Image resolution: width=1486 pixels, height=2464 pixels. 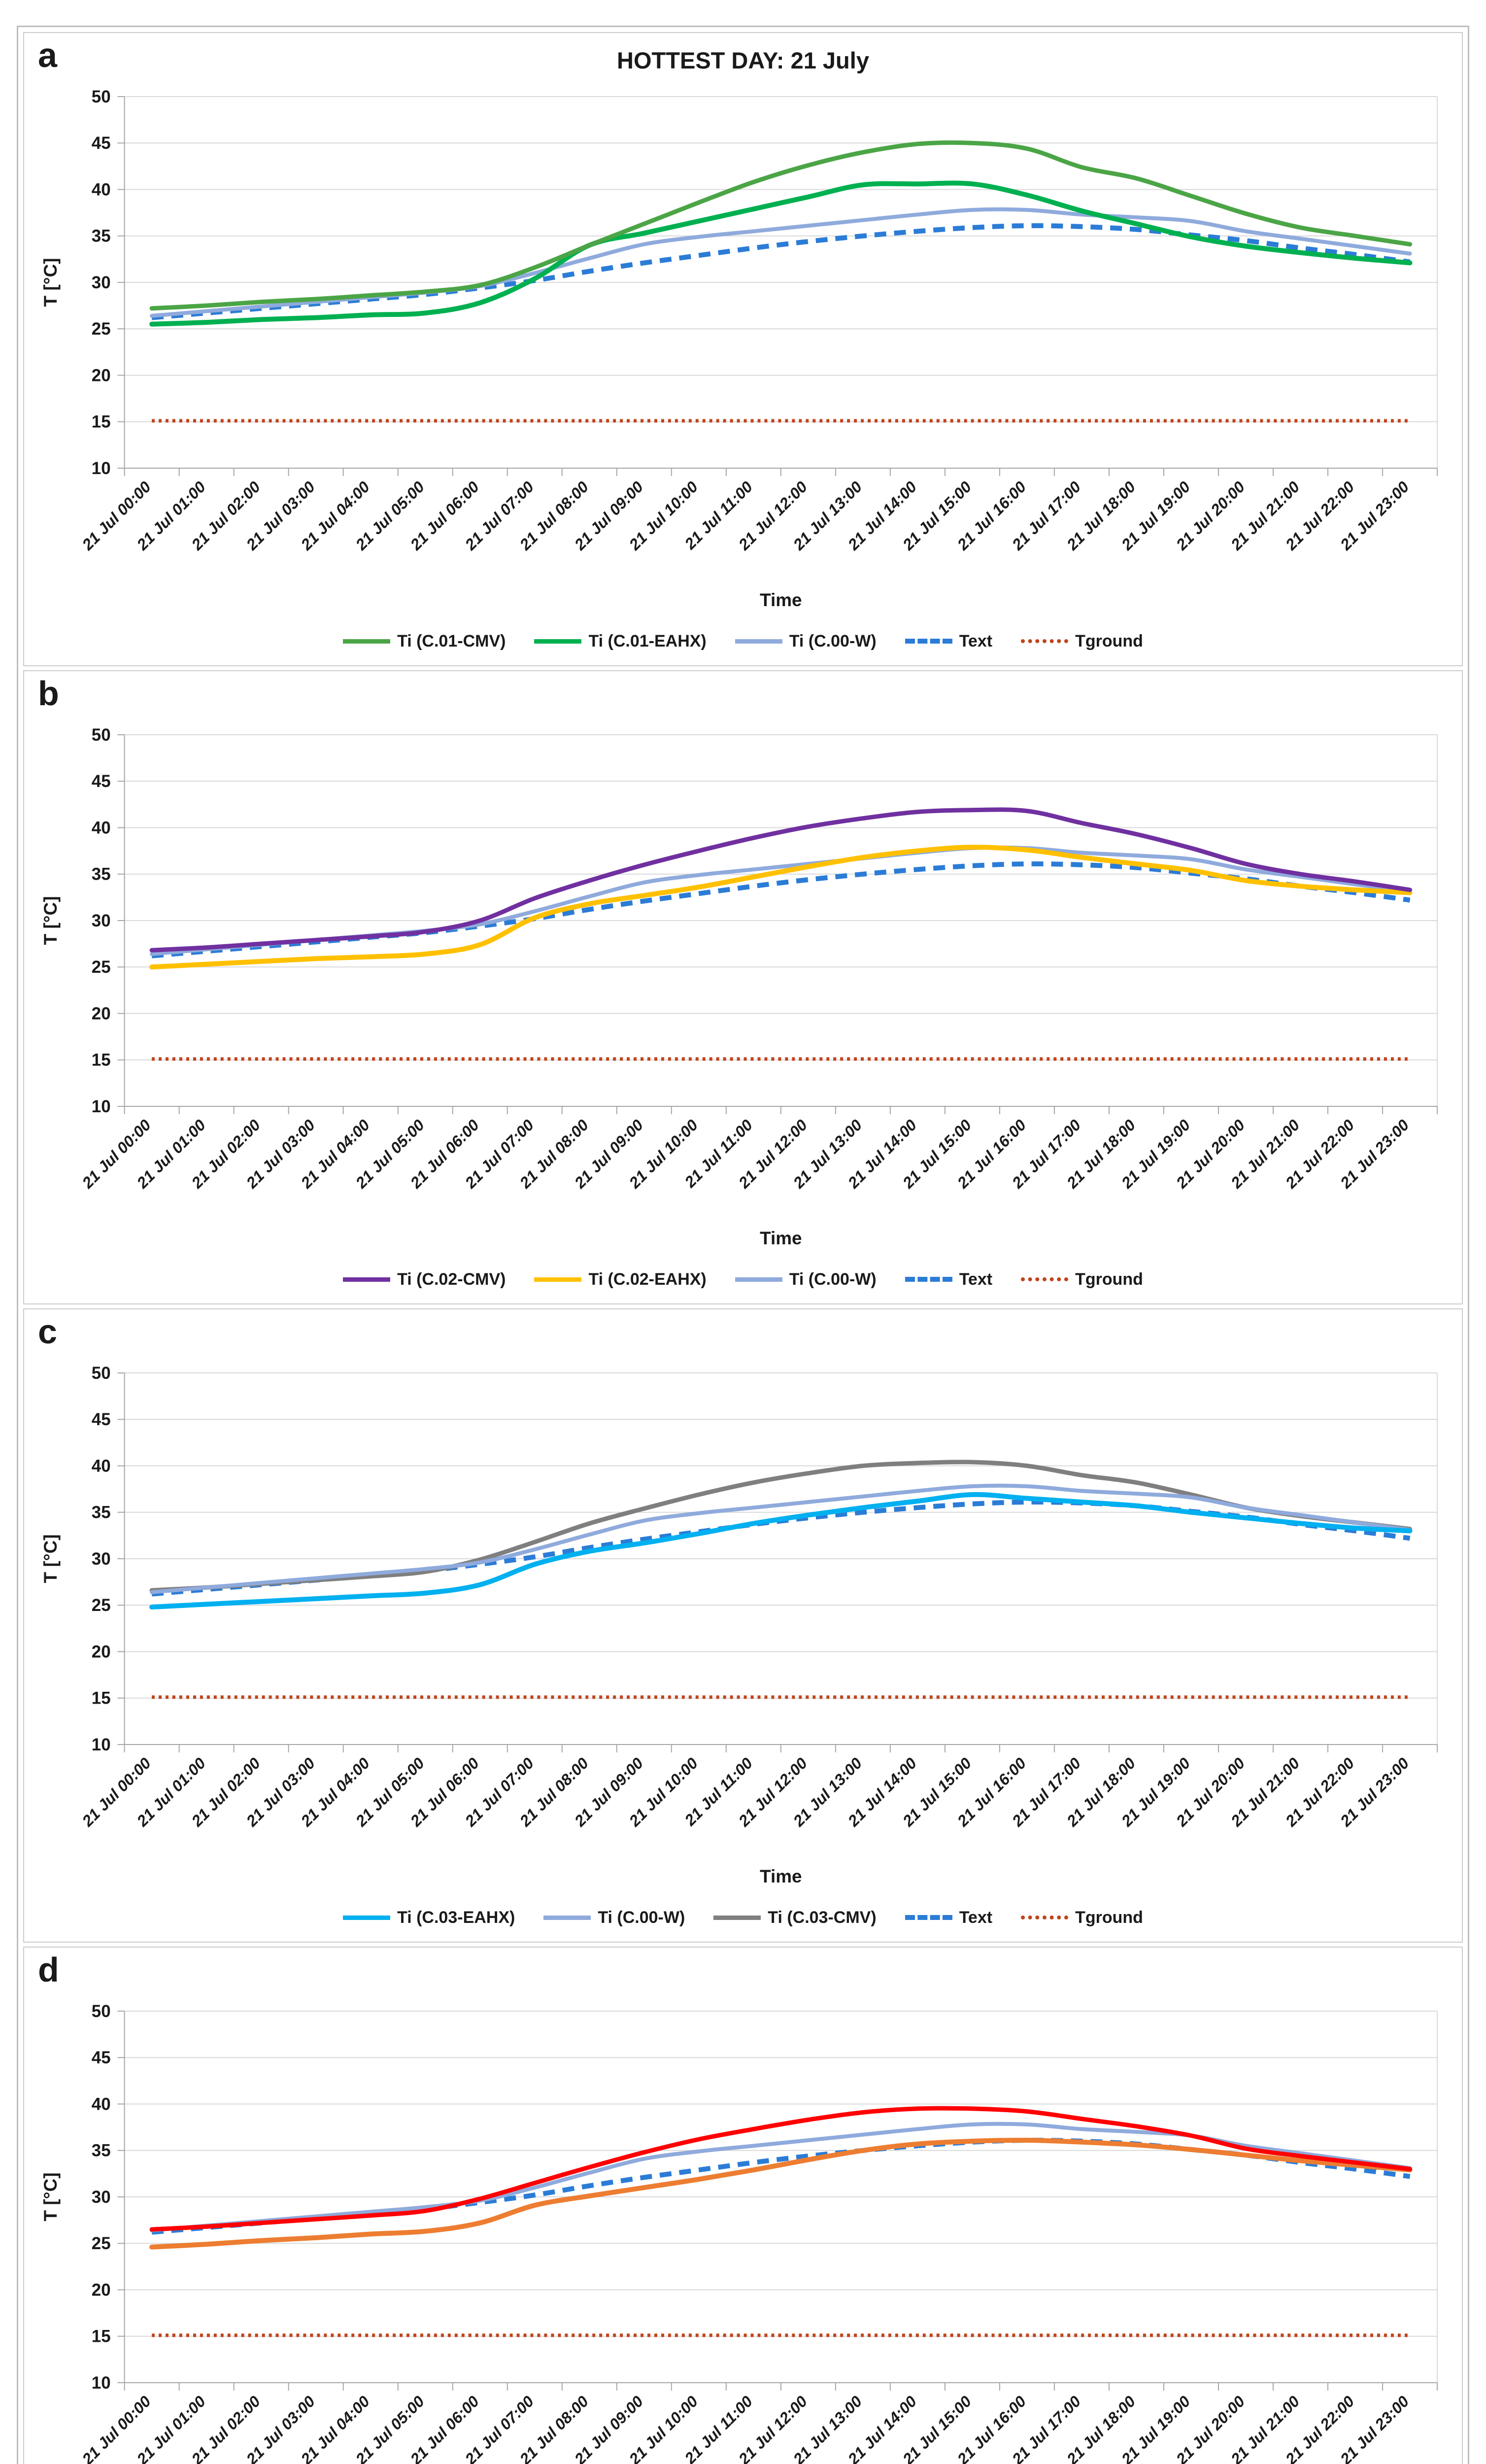 I want to click on chart-title: HOTTEST DAY: 21 July, so click(x=743, y=60).